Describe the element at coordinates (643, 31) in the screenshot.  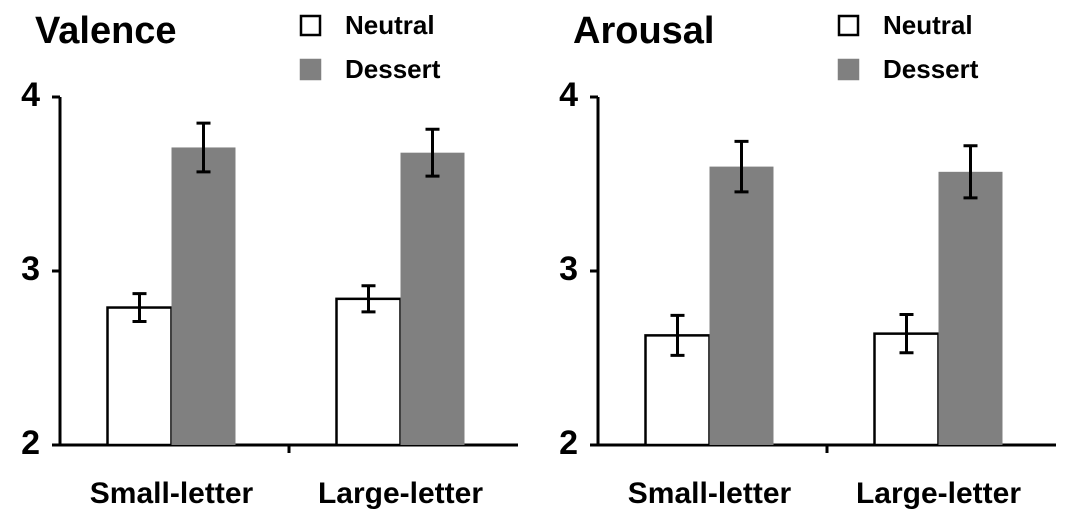
I see `chart-title: Arousal` at that location.